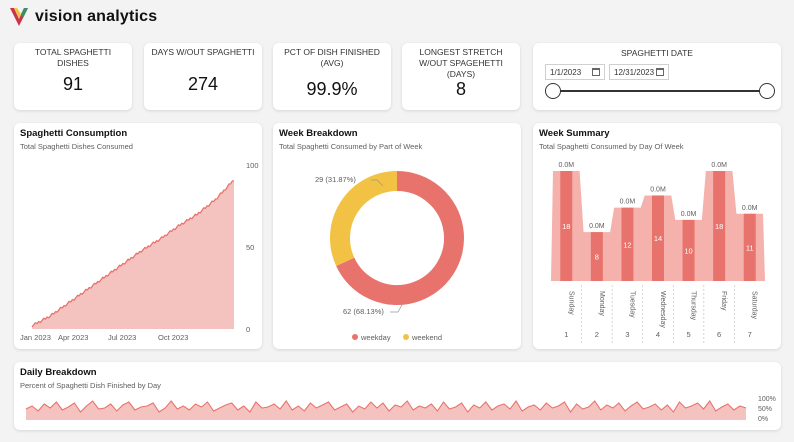  What do you see at coordinates (754, 305) in the screenshot?
I see `x-tick-label: Saturday` at bounding box center [754, 305].